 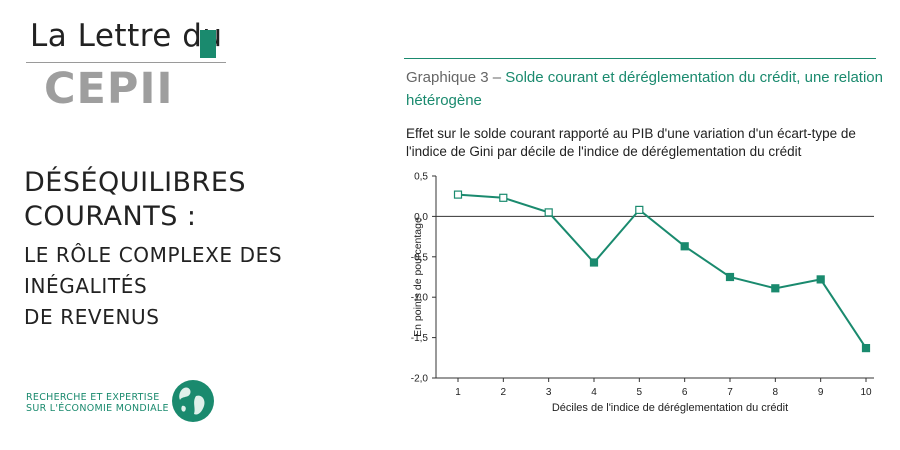 I want to click on y-tick-label: 0,5, so click(x=421, y=177).